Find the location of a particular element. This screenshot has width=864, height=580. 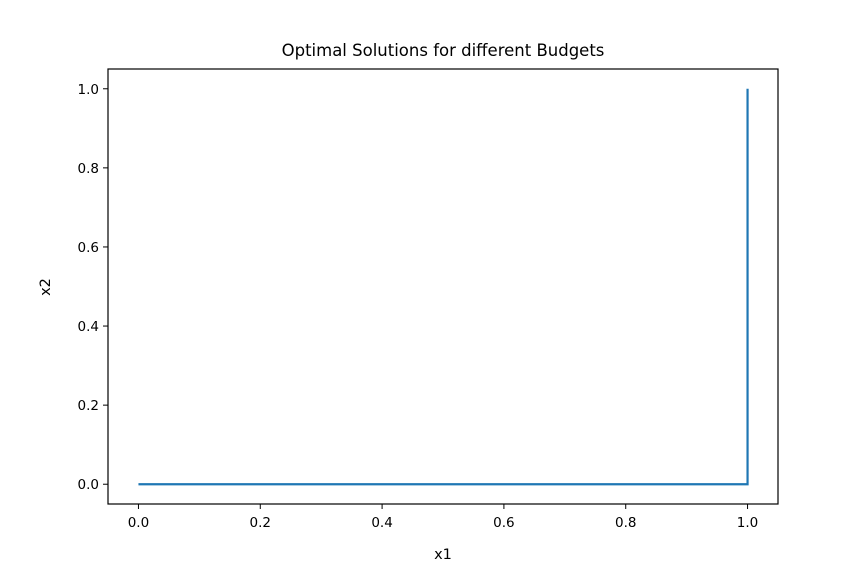

y-tick-label: 0.0 is located at coordinates (88, 485).